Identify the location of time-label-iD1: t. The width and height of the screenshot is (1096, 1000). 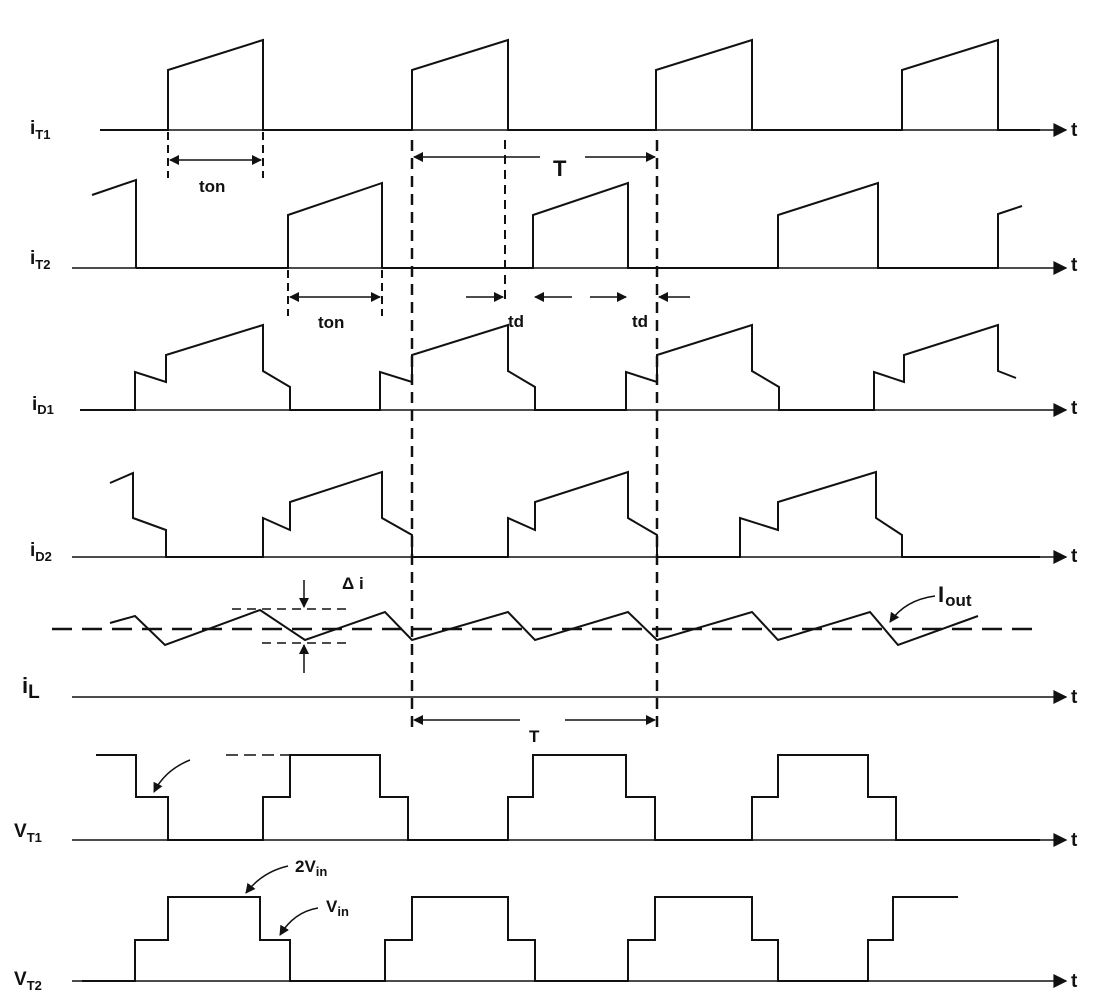
(1074, 408).